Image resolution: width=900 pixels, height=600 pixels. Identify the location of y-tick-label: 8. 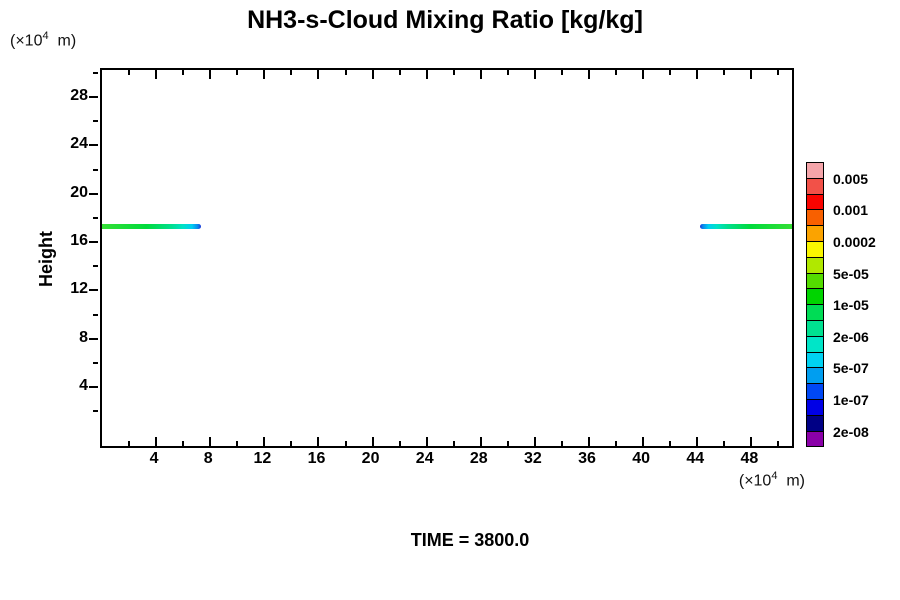
(83, 337).